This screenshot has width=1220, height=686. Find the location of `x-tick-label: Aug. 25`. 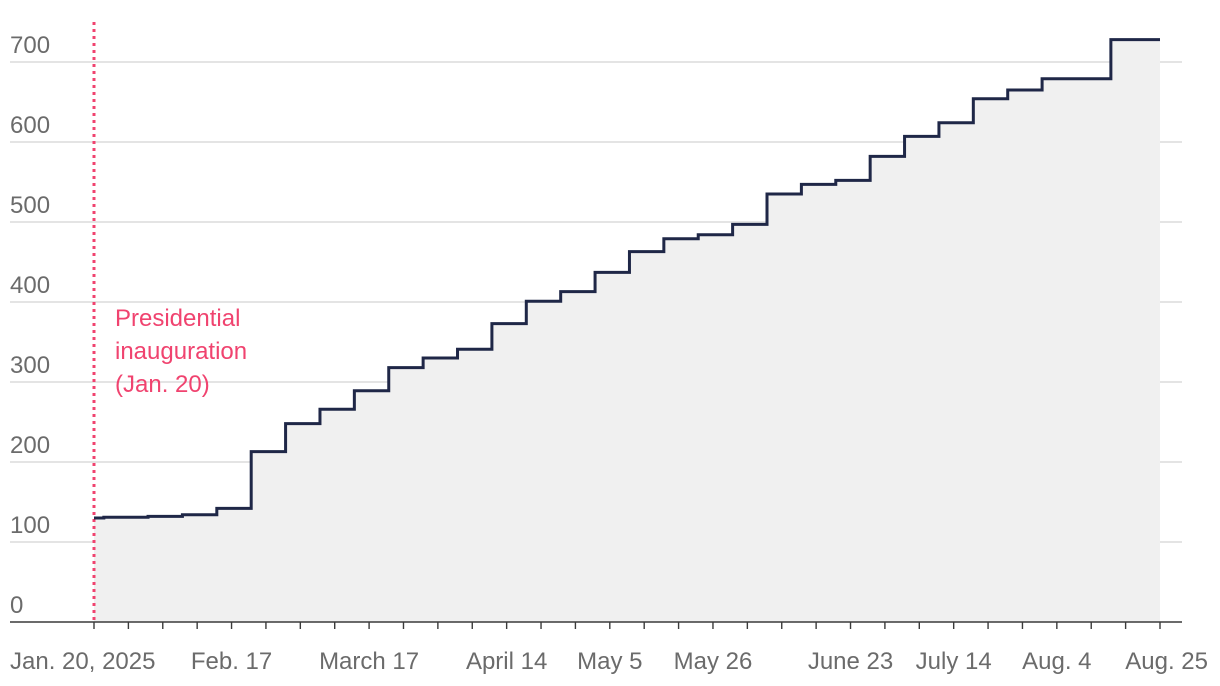

x-tick-label: Aug. 25 is located at coordinates (1166, 661).